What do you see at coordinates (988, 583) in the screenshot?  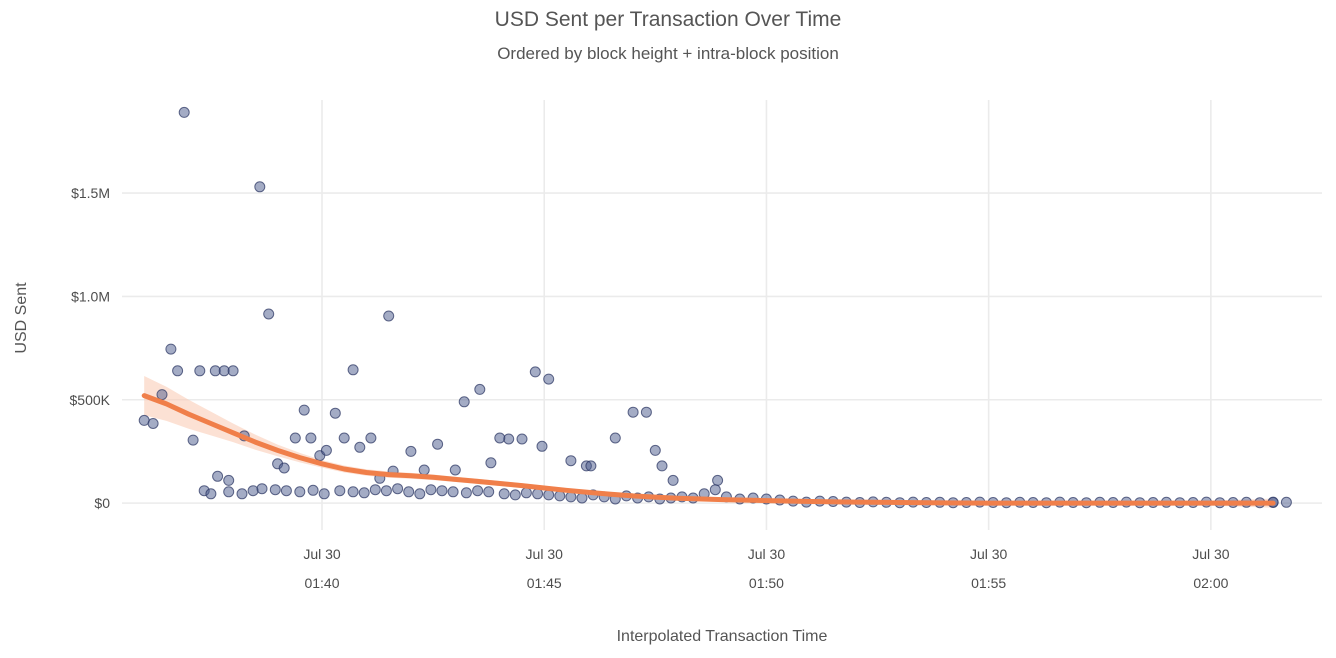 I see `x-tick-time-label: 01:55` at bounding box center [988, 583].